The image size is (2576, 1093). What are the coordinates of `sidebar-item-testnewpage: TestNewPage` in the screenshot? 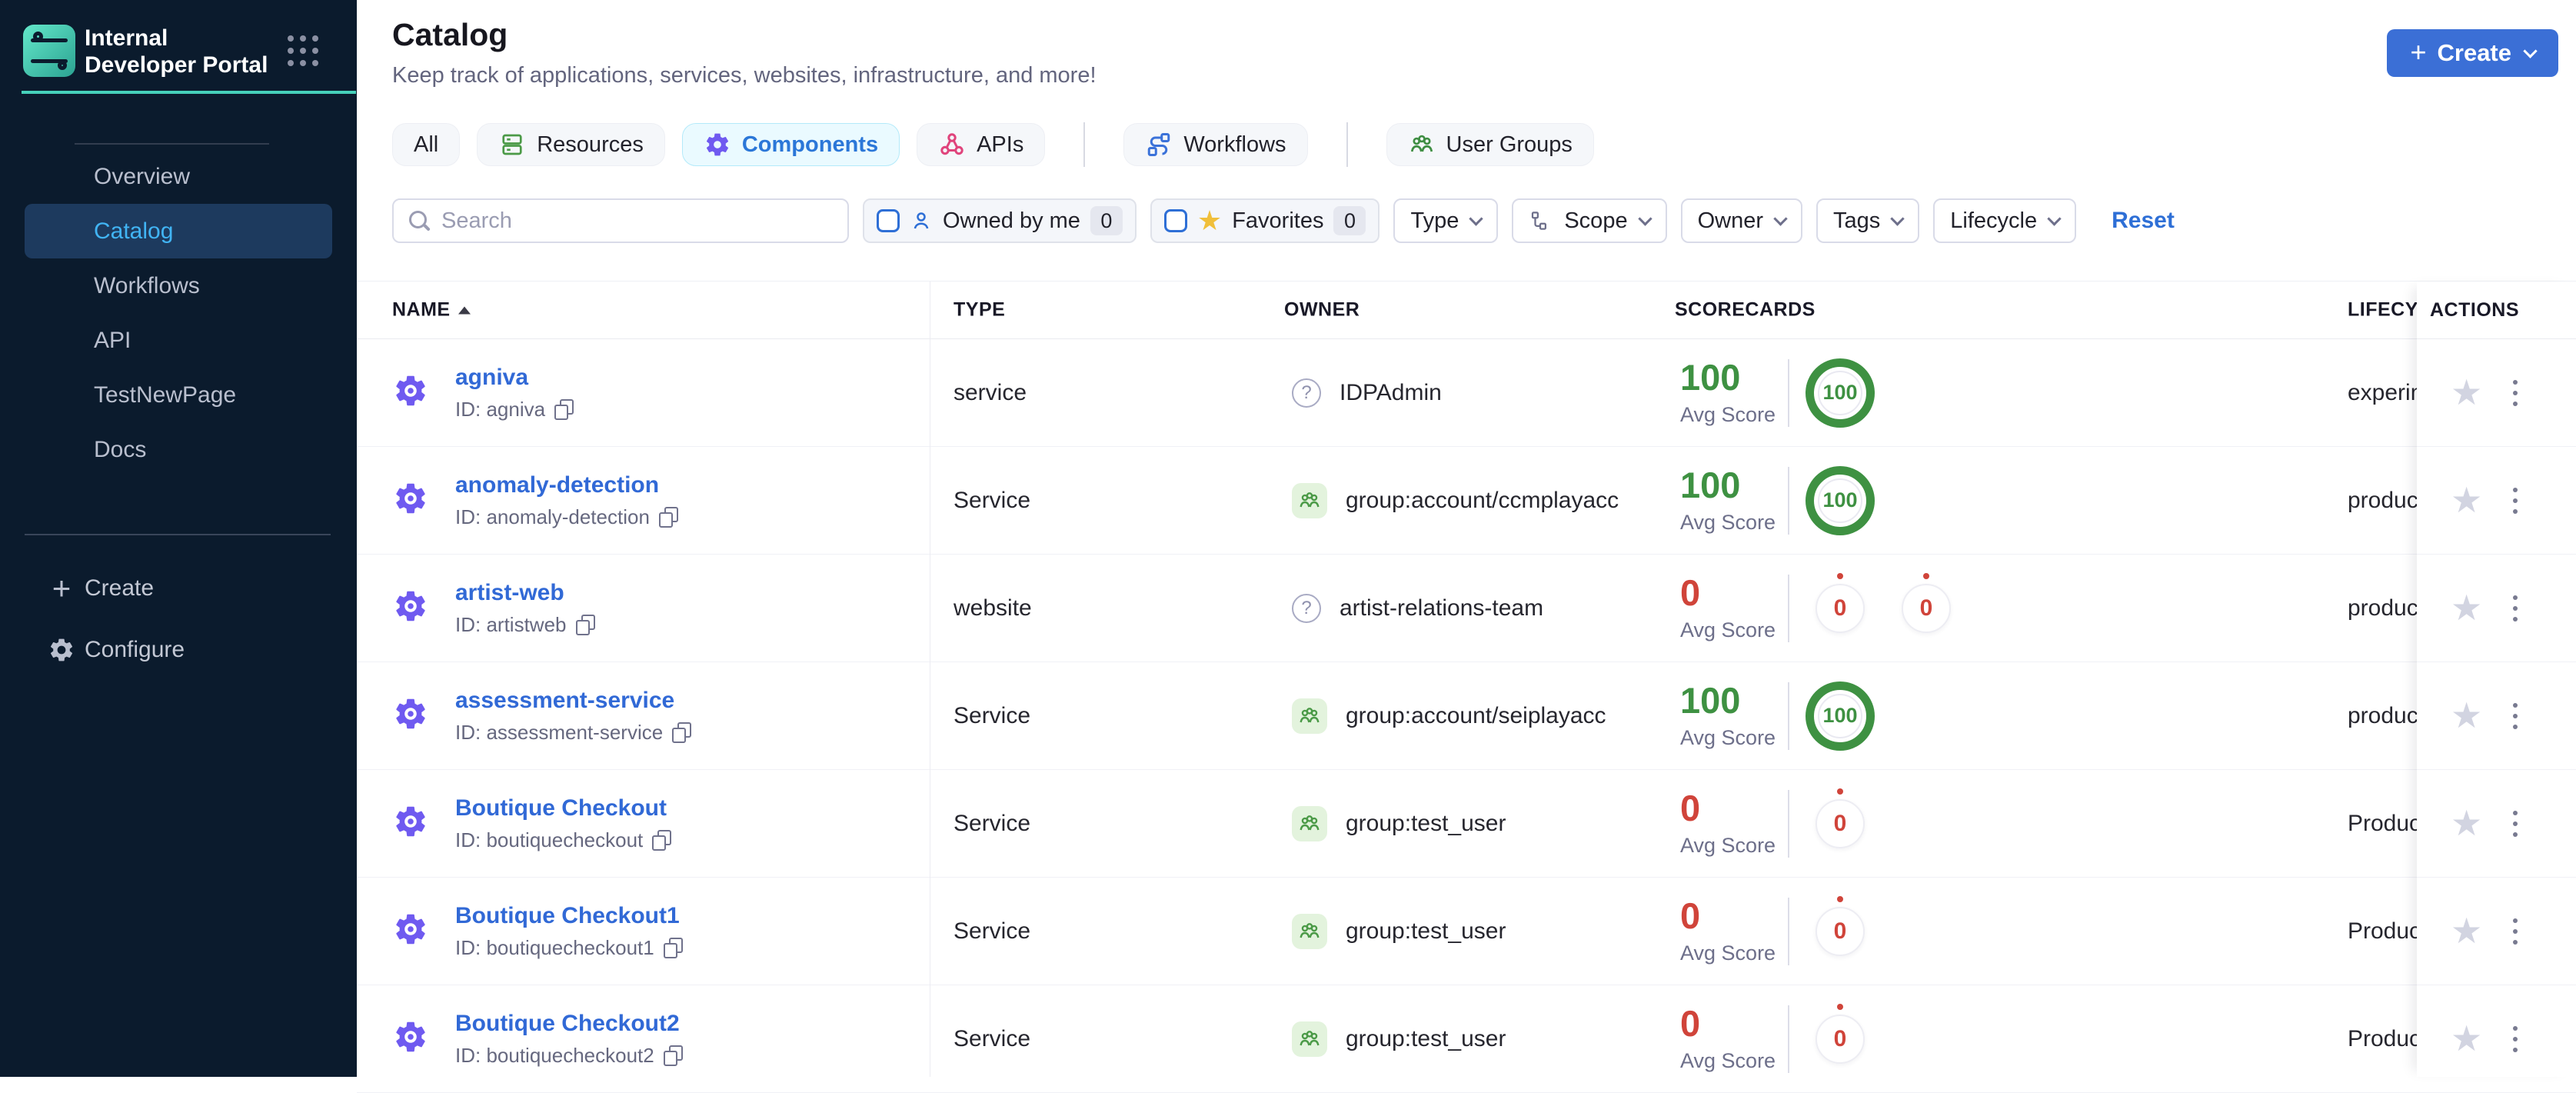 It's located at (166, 395).